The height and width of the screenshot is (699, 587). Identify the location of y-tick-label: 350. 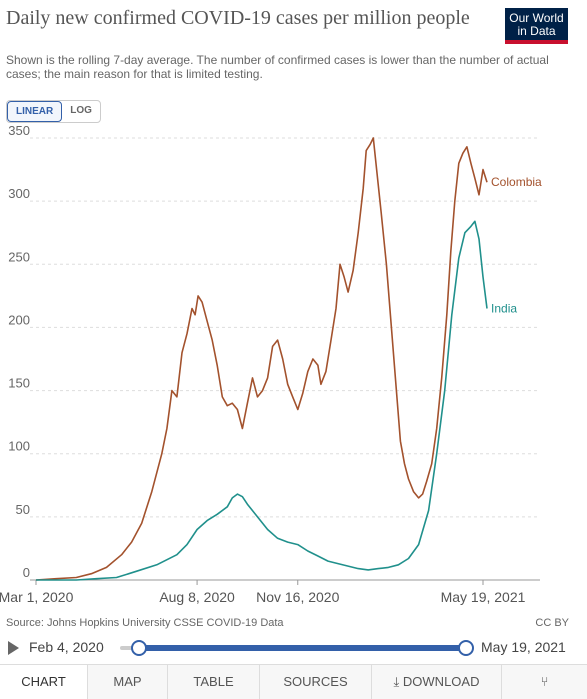
(19, 131).